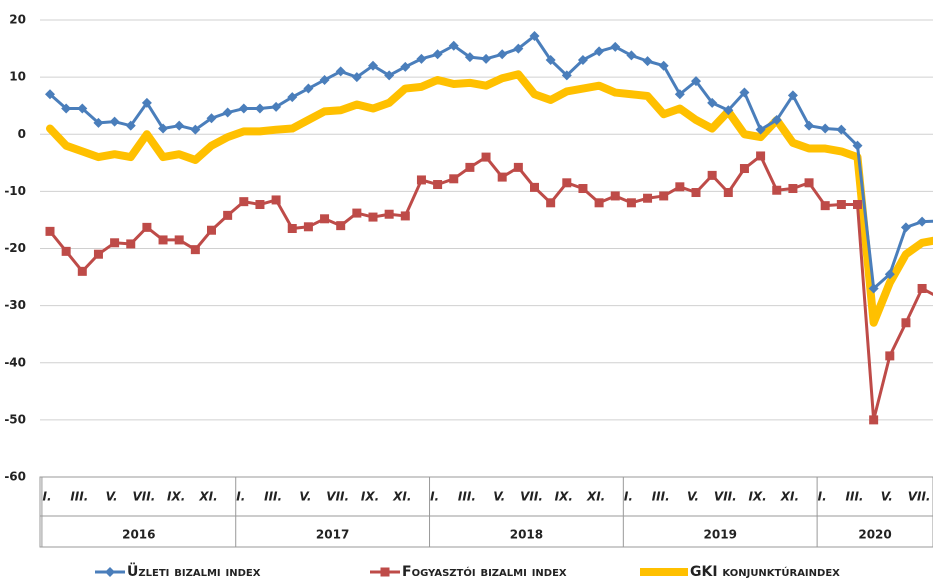 This screenshot has height=582, width=933. I want to click on y-tick-label: -20, so click(15, 248).